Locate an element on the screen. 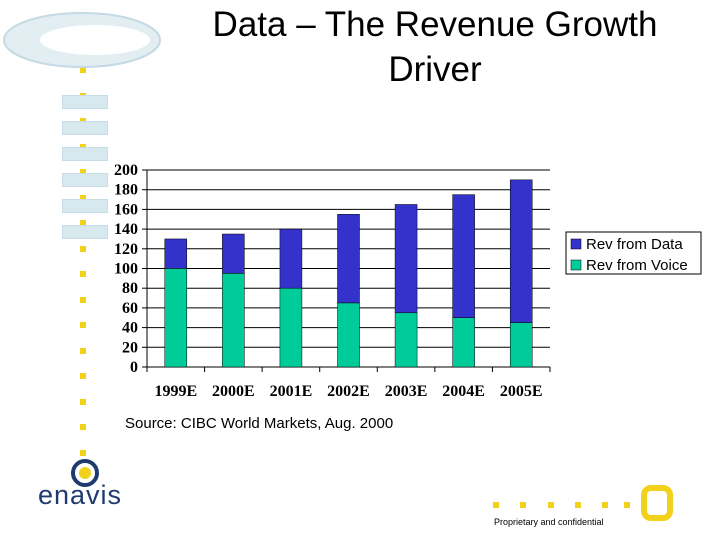 This screenshot has width=720, height=540. x-tick-label: 2005E is located at coordinates (521, 391).